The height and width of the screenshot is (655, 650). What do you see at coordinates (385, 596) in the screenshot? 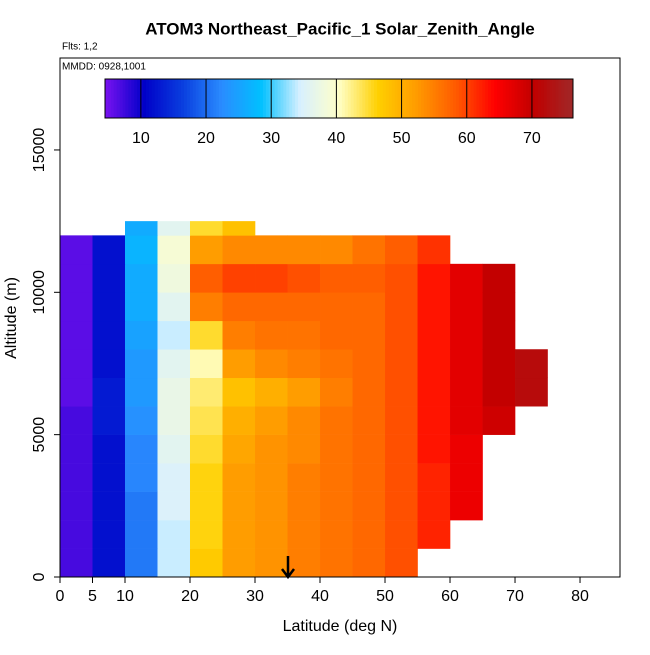
I see `x-tick-label: 50` at bounding box center [385, 596].